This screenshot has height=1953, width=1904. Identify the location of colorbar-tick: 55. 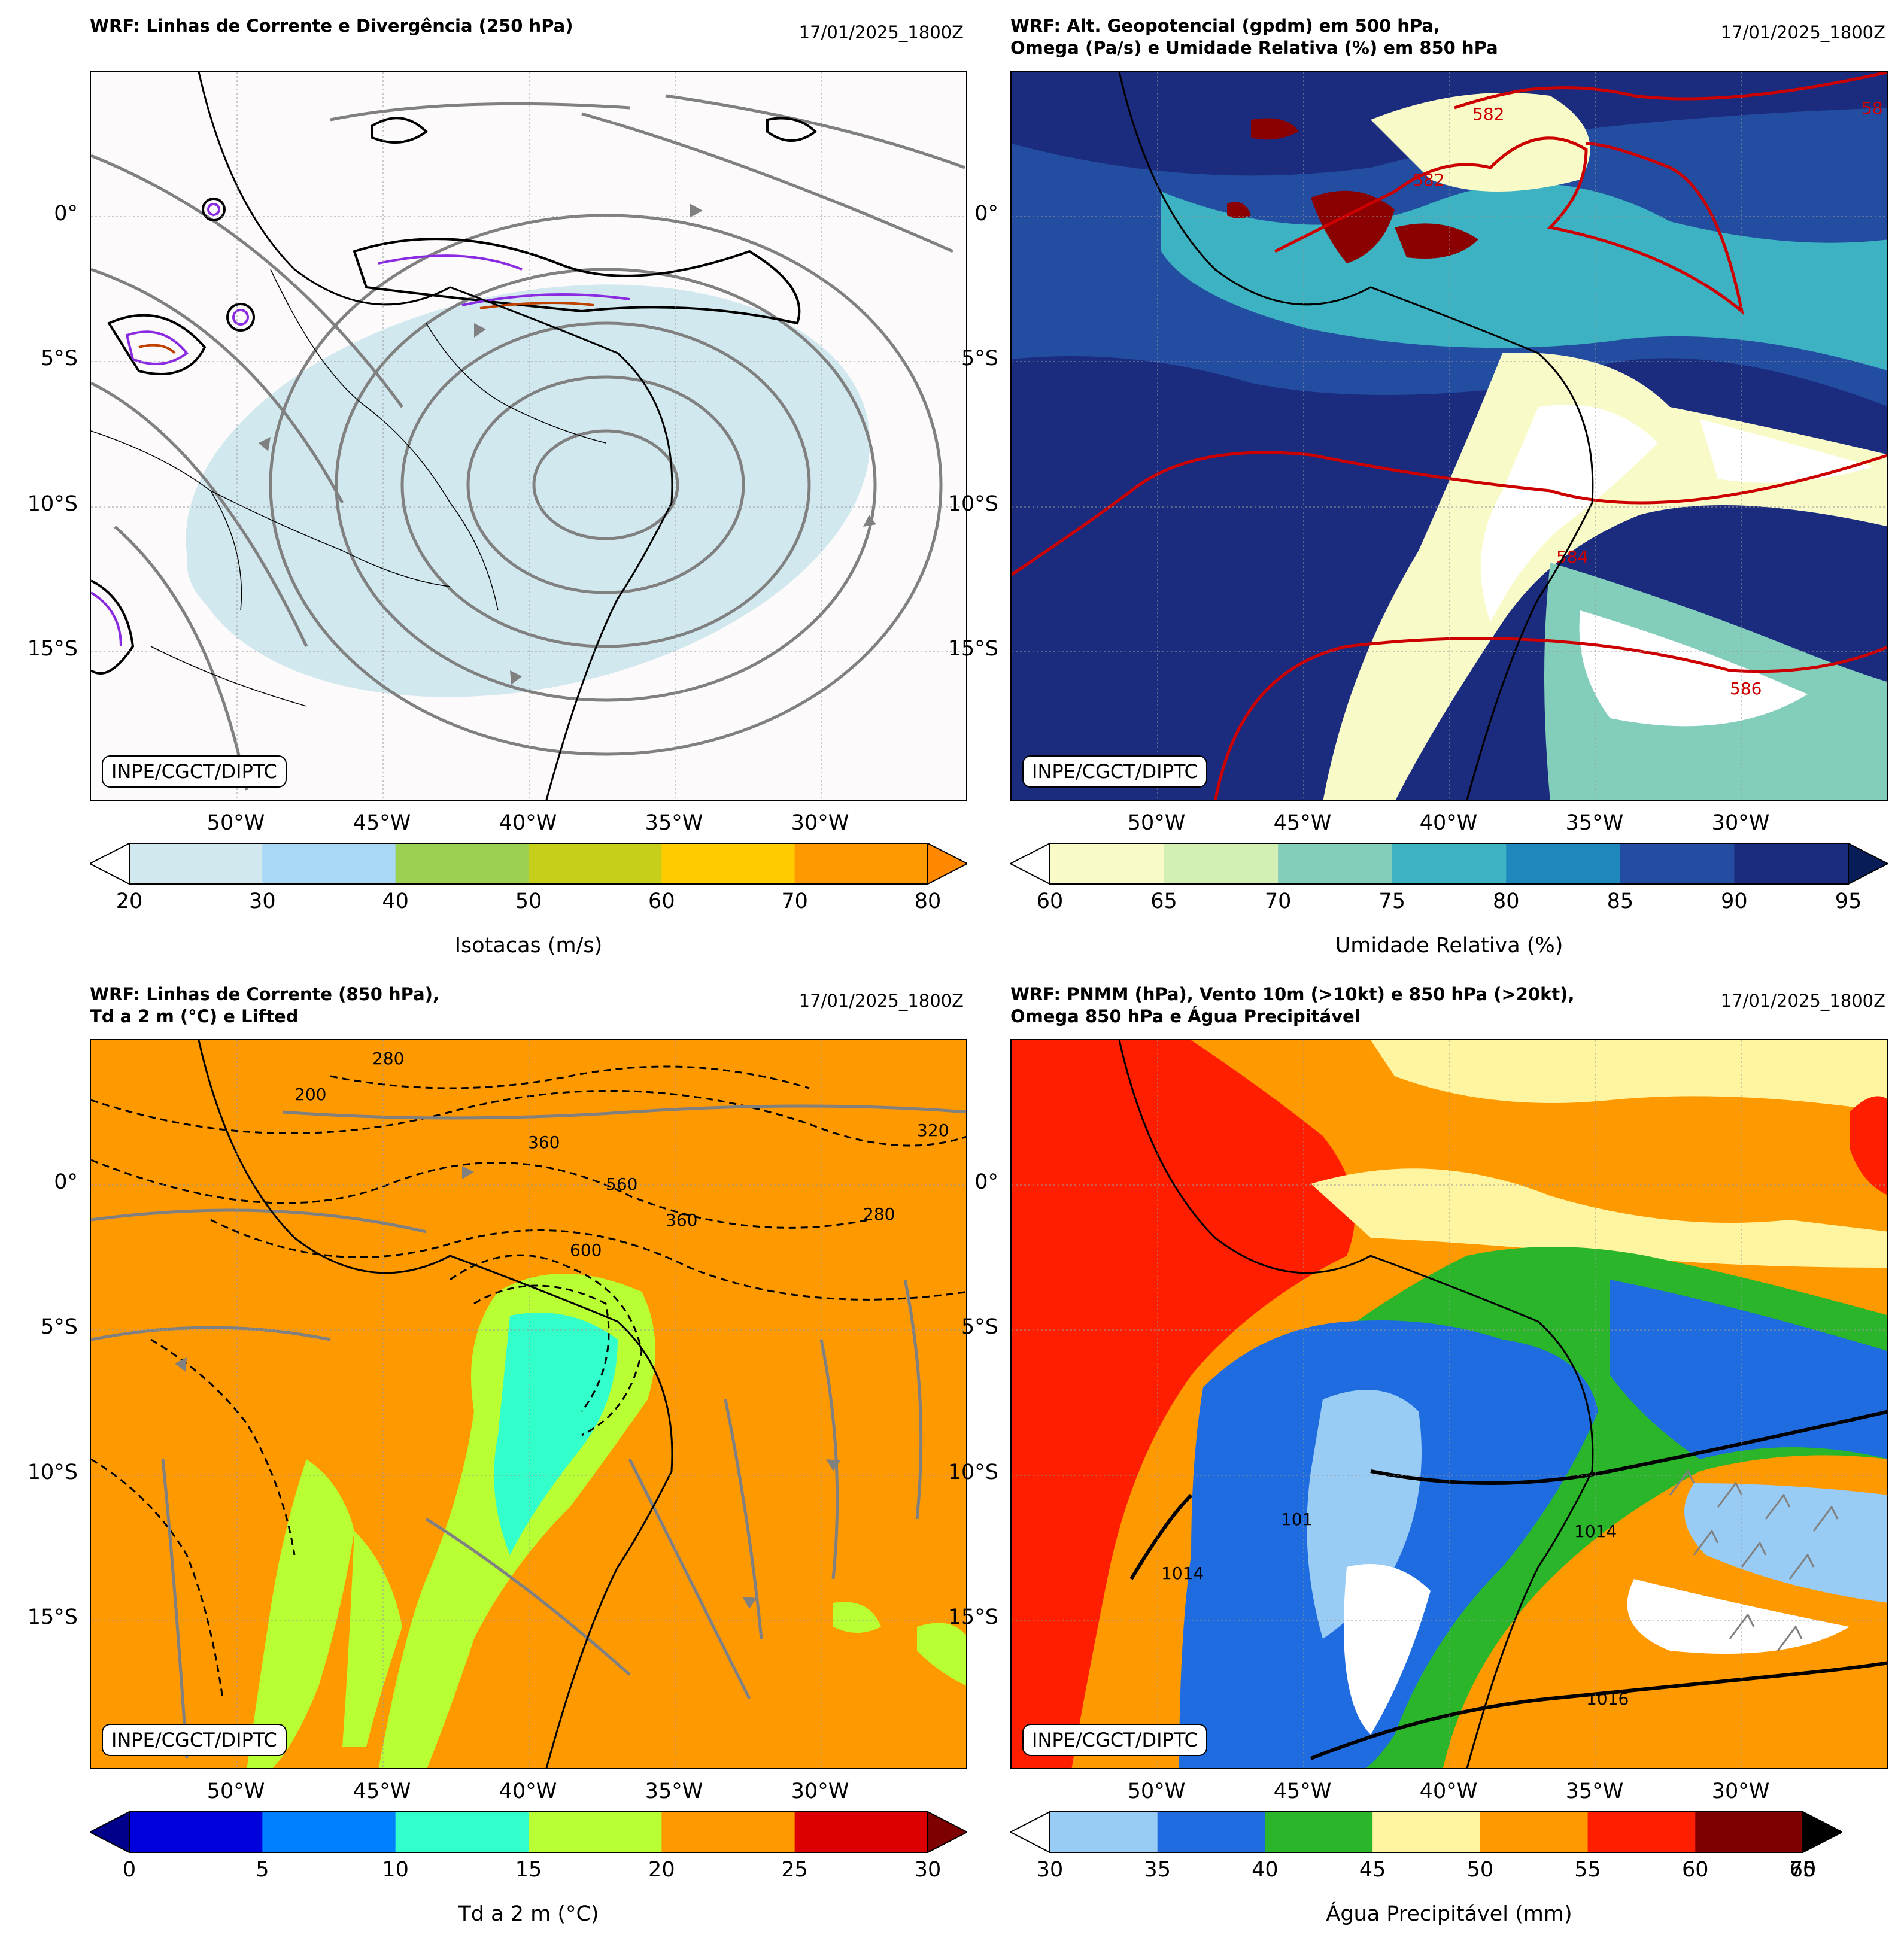
(1587, 1870).